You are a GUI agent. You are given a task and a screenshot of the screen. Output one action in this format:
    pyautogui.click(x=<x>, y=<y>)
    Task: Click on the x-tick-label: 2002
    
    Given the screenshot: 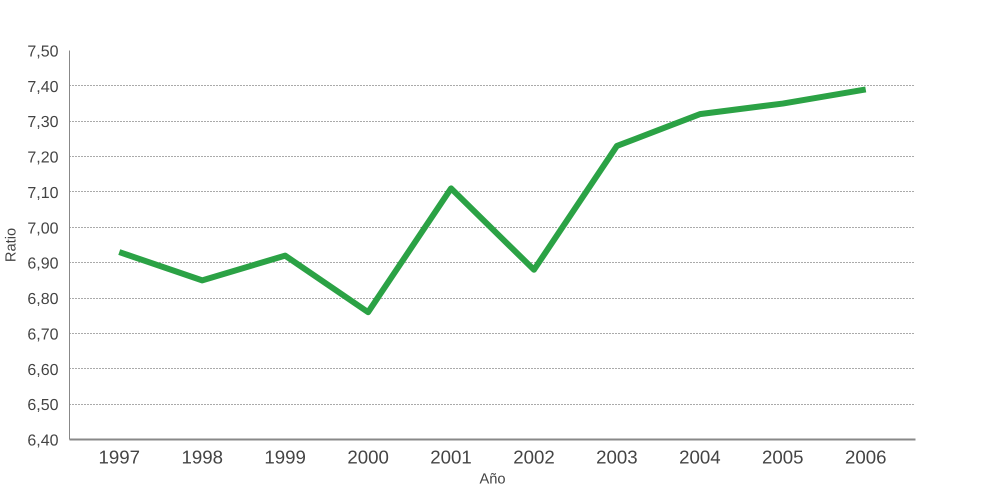 What is the action you would take?
    pyautogui.click(x=534, y=457)
    